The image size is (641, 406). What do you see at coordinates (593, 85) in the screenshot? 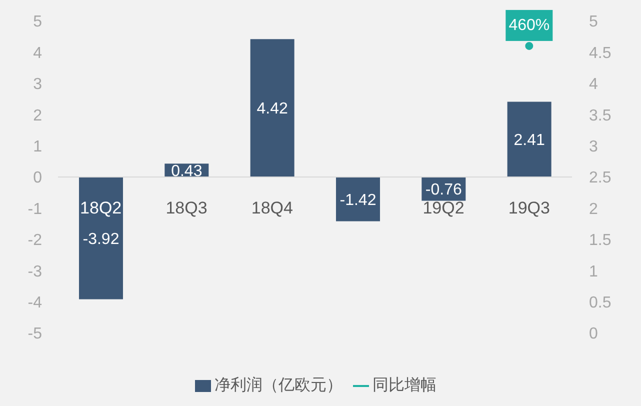
I see `y2-tick-label: 4` at bounding box center [593, 85].